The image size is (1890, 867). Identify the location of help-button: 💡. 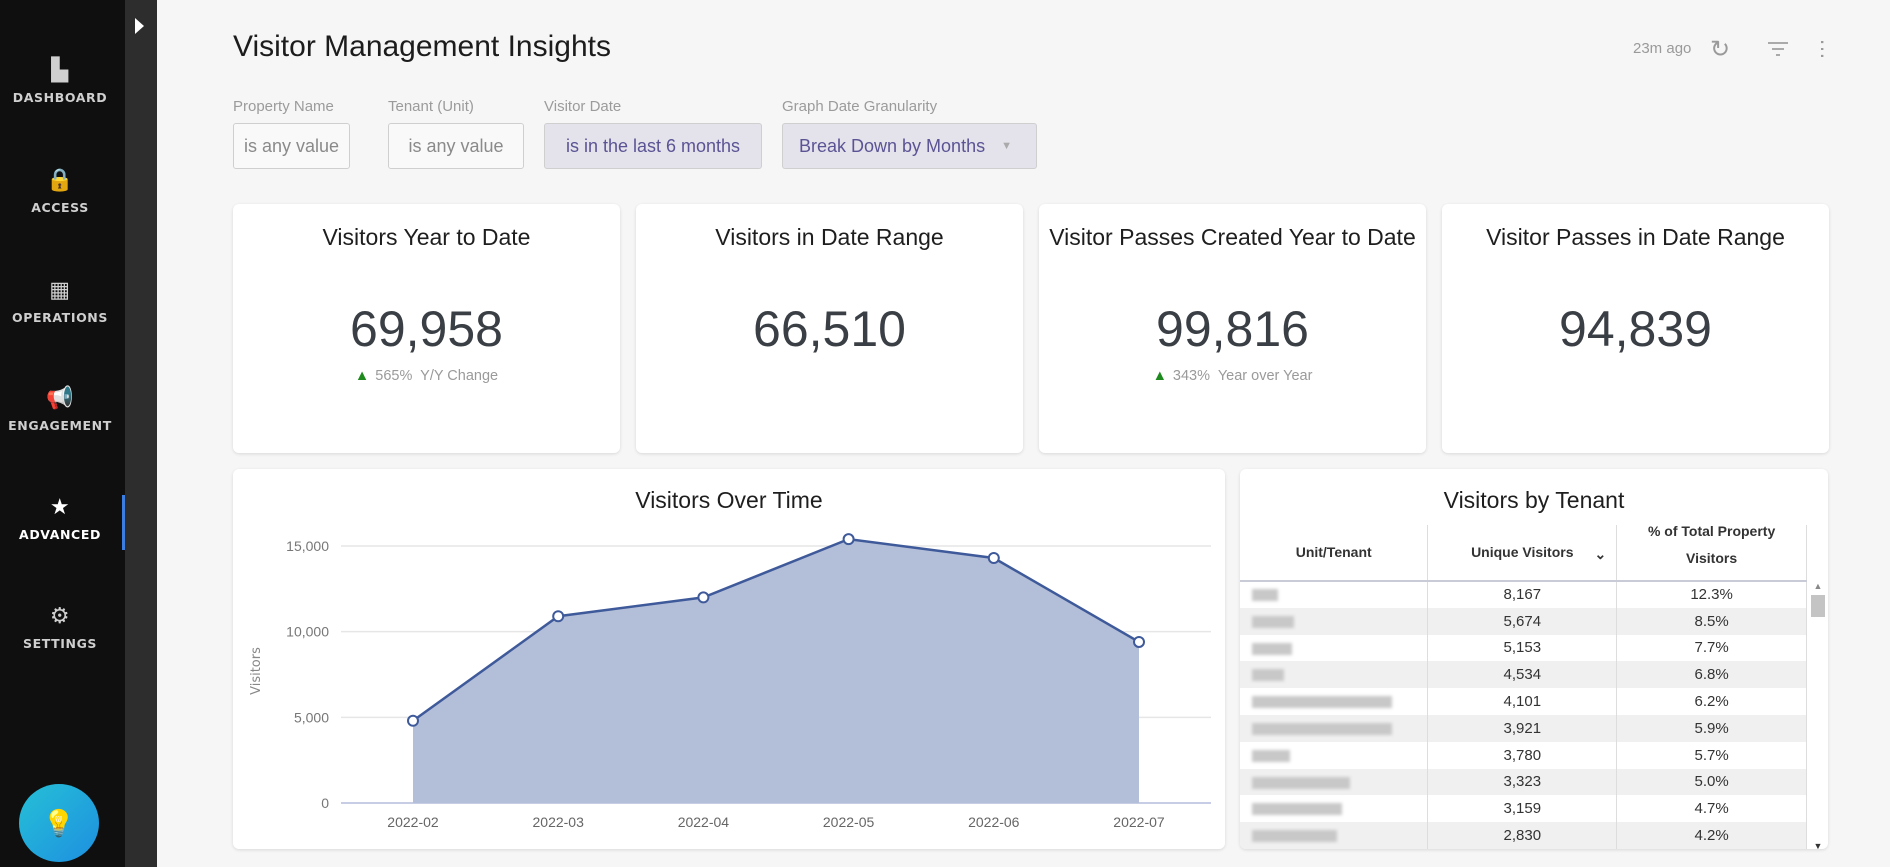
(59, 823).